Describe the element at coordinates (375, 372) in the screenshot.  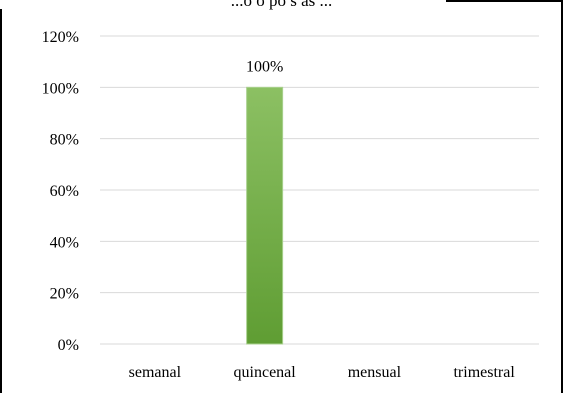
I see `category-label-mensual: mensual` at that location.